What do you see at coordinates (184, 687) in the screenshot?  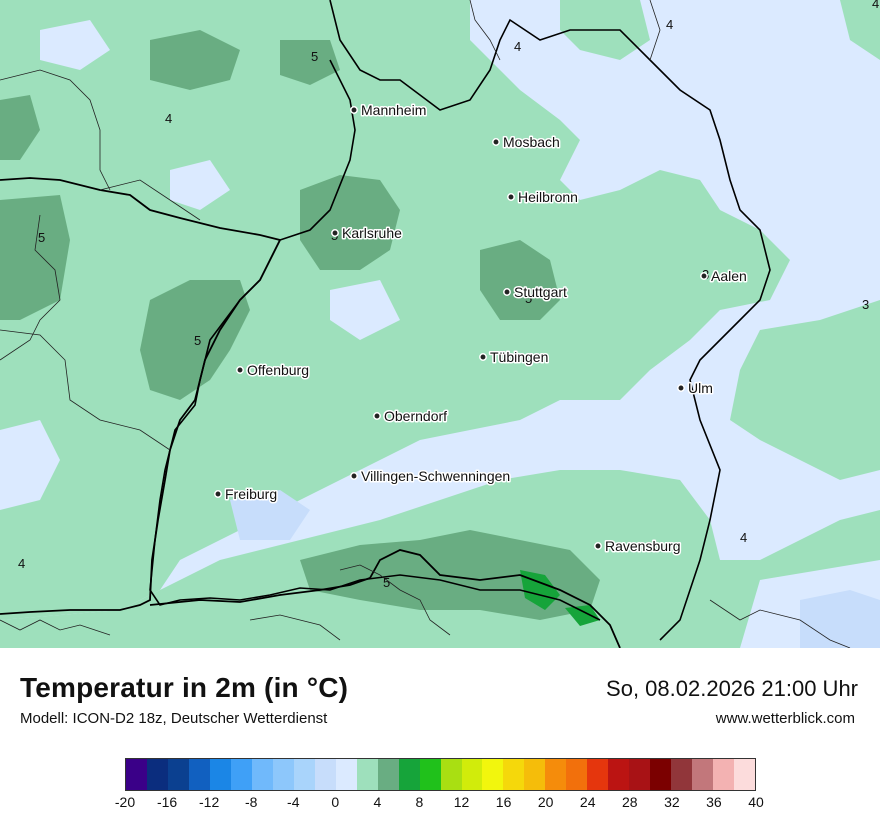 I see `map-title: Temperatur in 2m (in °C)` at bounding box center [184, 687].